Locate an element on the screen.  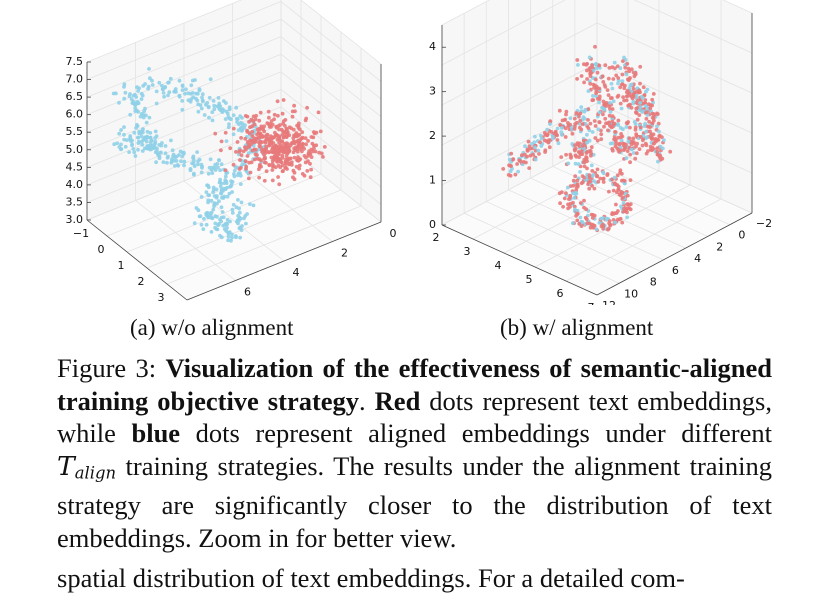
plot-a-grid-floor-y is located at coordinates (234, 221).